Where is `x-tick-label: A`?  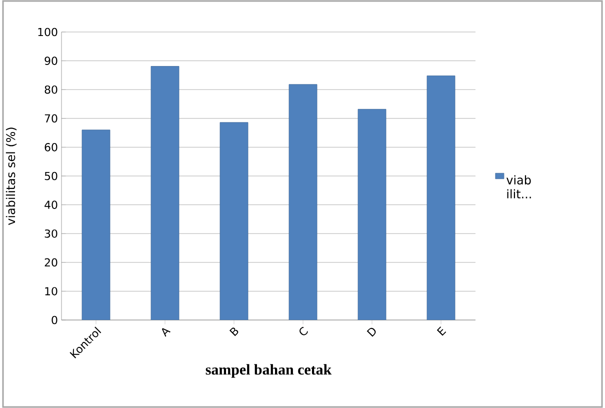
x-tick-label: A is located at coordinates (166, 332).